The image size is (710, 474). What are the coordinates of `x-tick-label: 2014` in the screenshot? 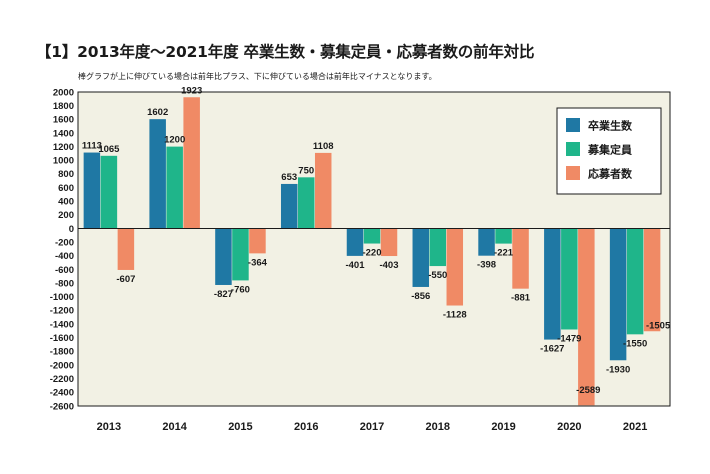 It's located at (174, 427).